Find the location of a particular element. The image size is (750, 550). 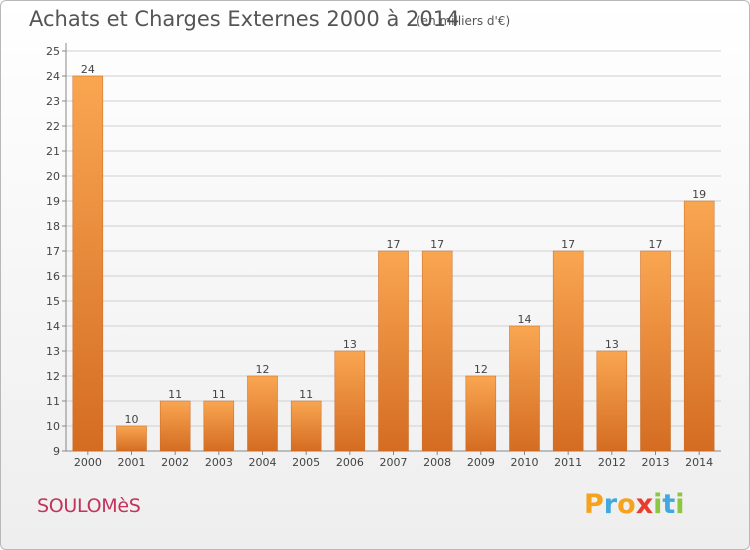

bar-2011 is located at coordinates (568, 351).